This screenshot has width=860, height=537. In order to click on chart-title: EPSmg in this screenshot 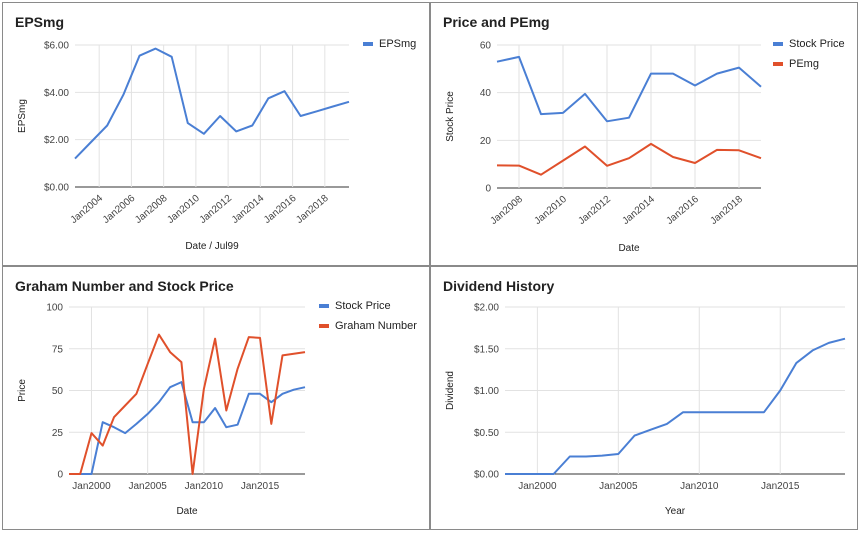, I will do `click(39, 22)`.